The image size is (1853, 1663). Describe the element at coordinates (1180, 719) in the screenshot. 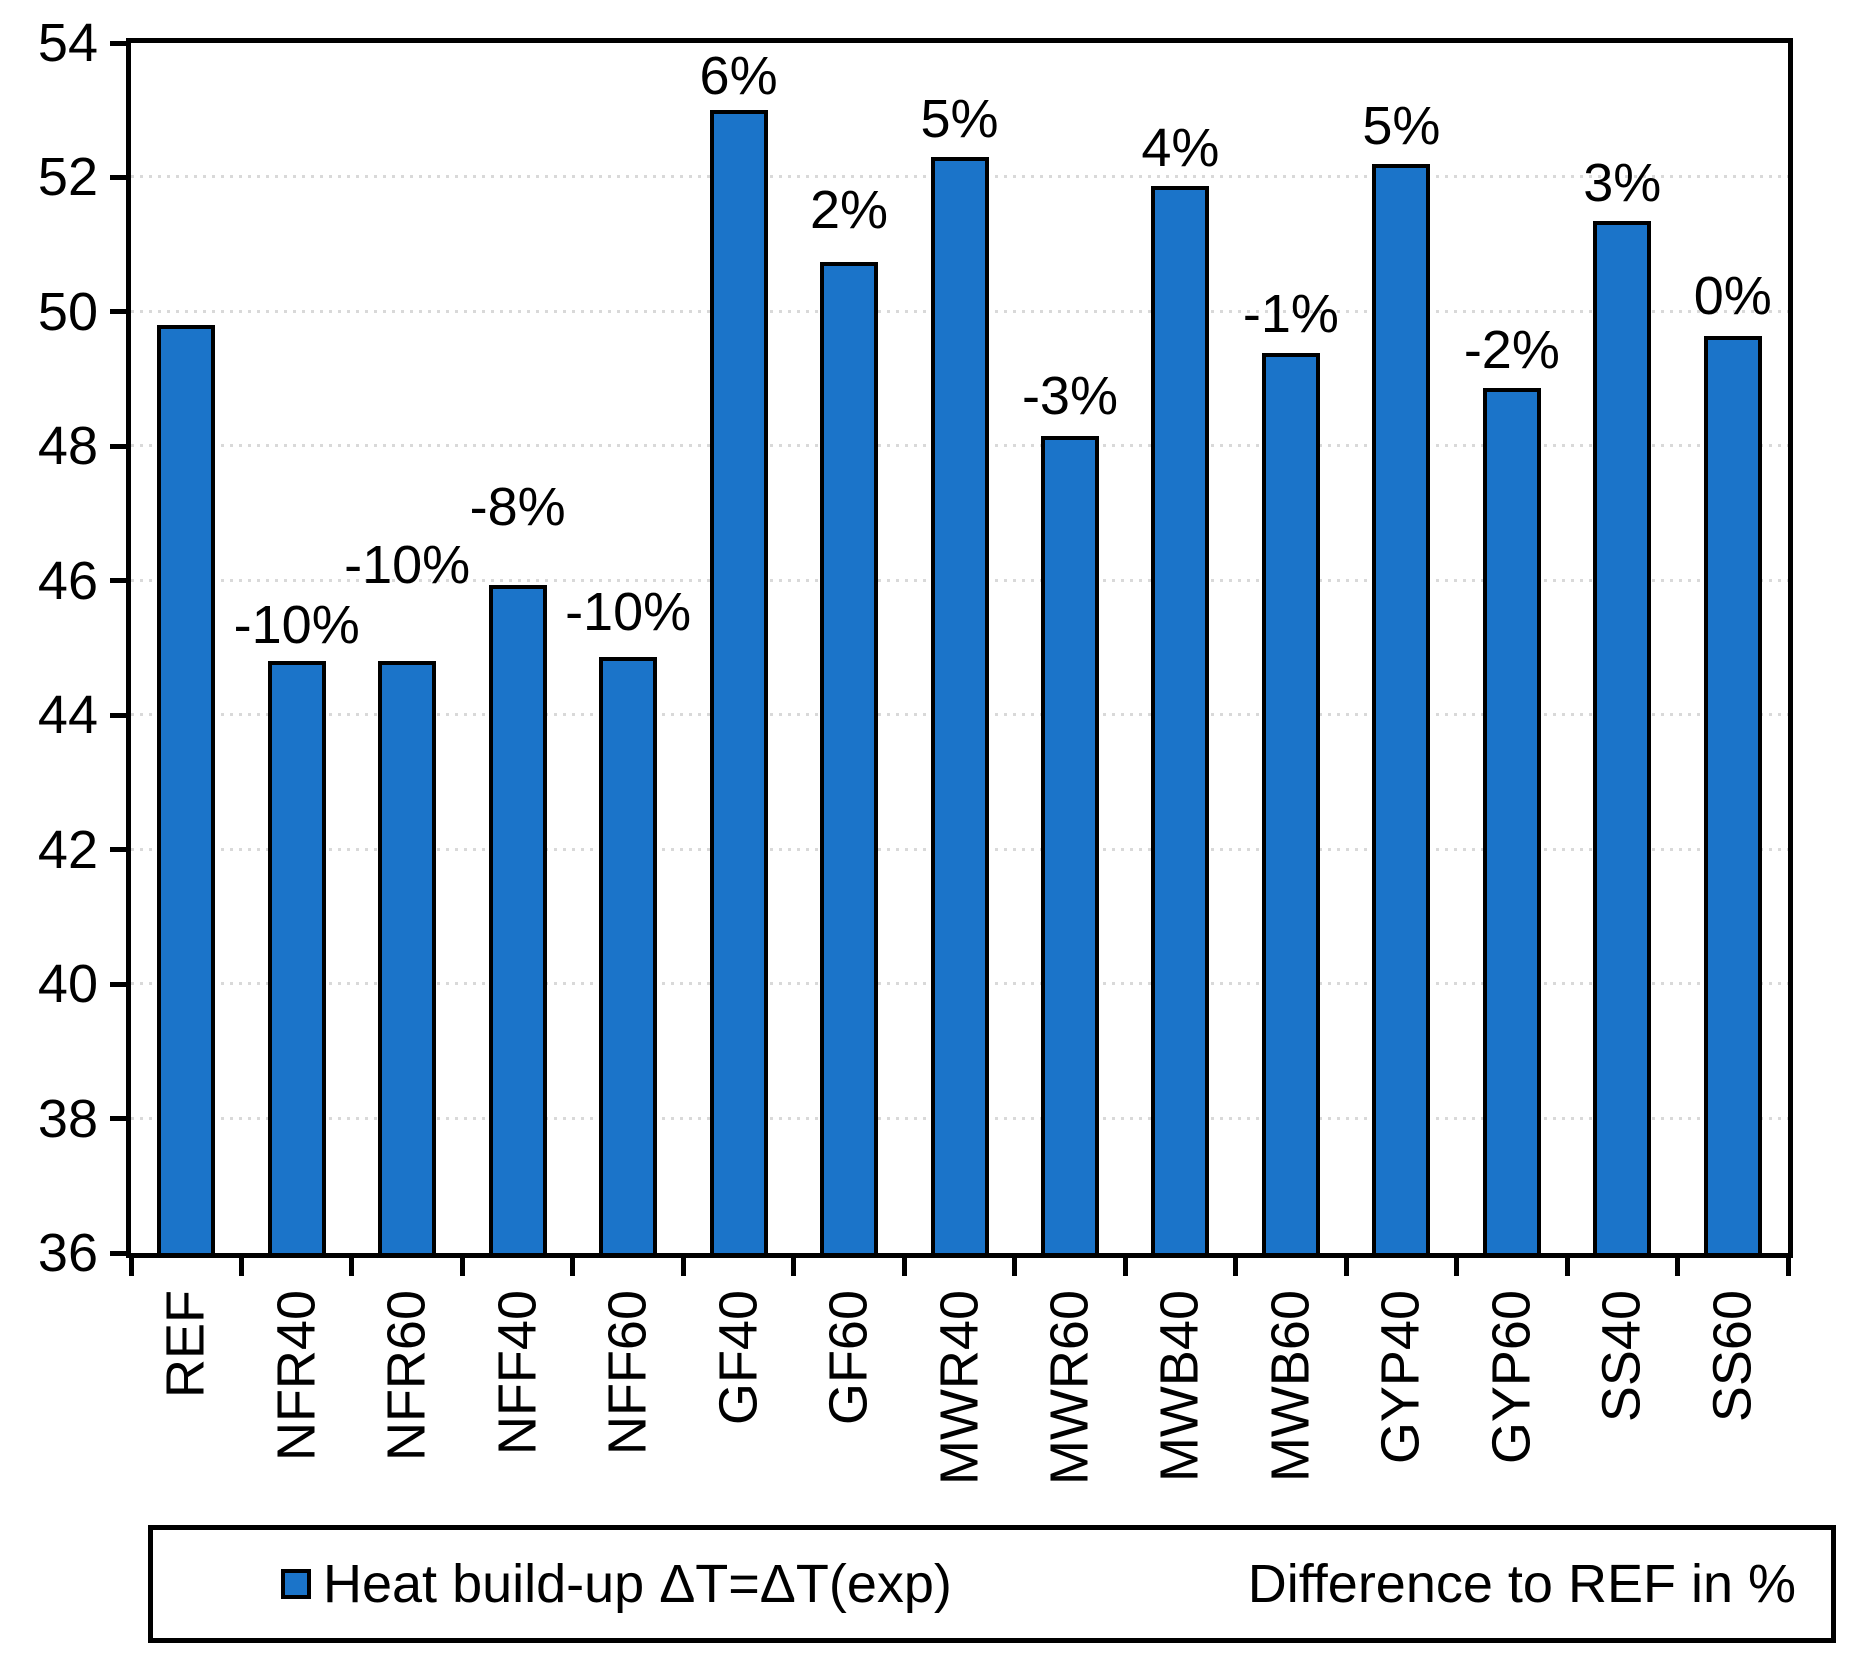

I see `bar-MWB40` at that location.